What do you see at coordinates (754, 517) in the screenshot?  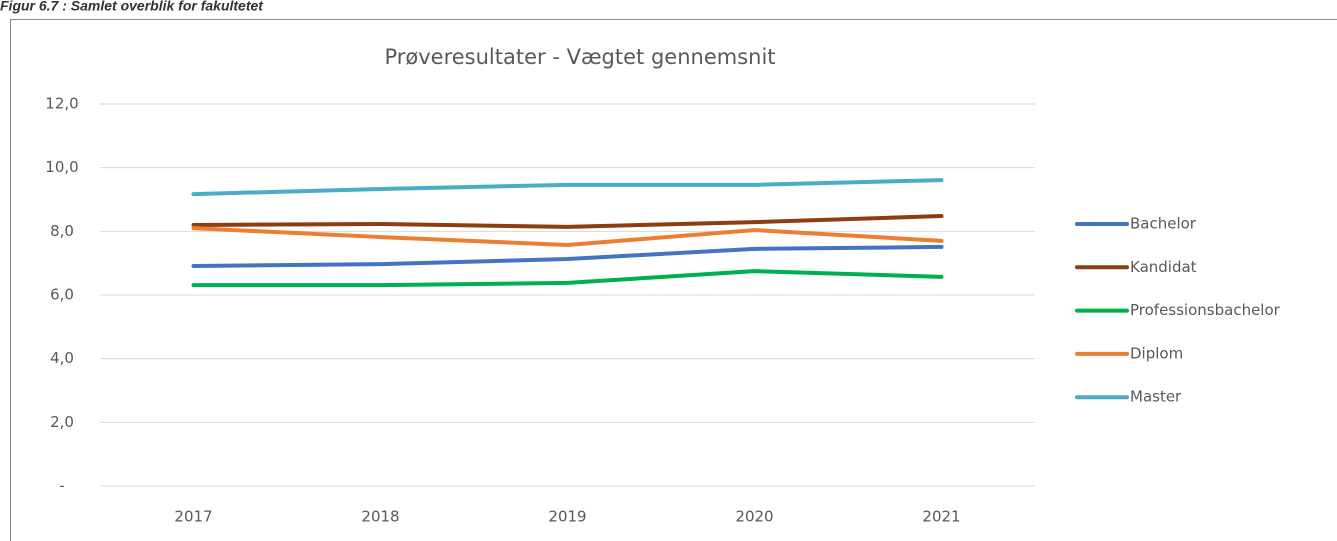 I see `x-tick-label: 2020` at bounding box center [754, 517].